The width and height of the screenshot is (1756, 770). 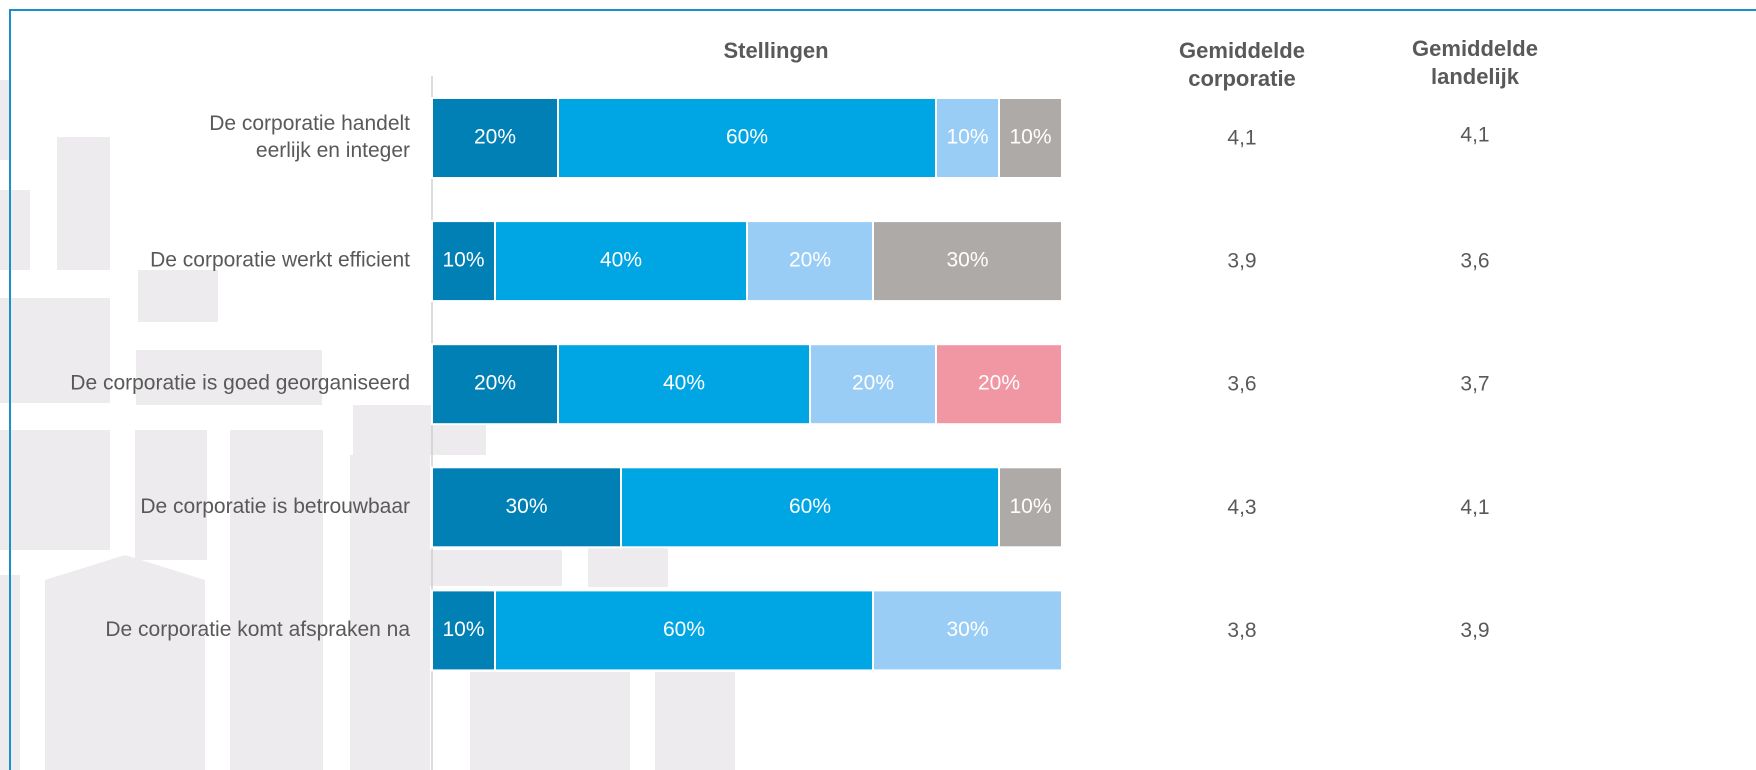 I want to click on category-label: De corporatie handelt, so click(x=309, y=123).